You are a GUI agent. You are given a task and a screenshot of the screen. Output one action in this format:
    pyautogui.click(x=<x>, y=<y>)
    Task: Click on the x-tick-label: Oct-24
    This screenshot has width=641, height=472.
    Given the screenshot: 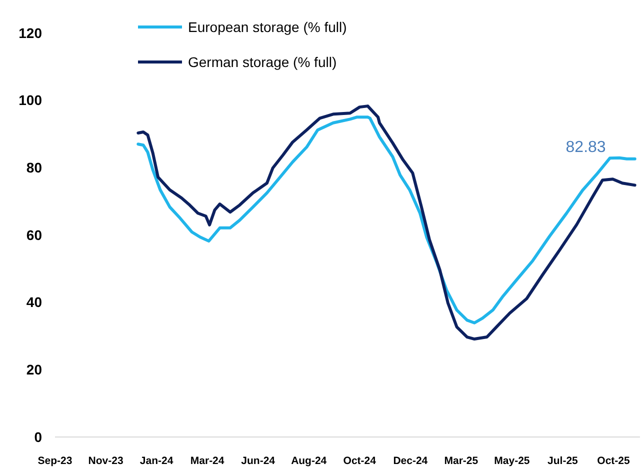 What is the action you would take?
    pyautogui.click(x=359, y=461)
    